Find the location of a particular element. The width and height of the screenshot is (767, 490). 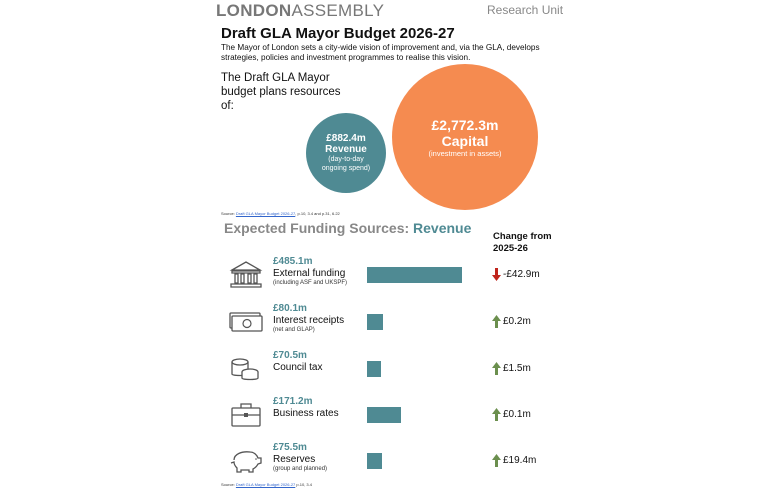

capital-name: Capital is located at coordinates (465, 140).